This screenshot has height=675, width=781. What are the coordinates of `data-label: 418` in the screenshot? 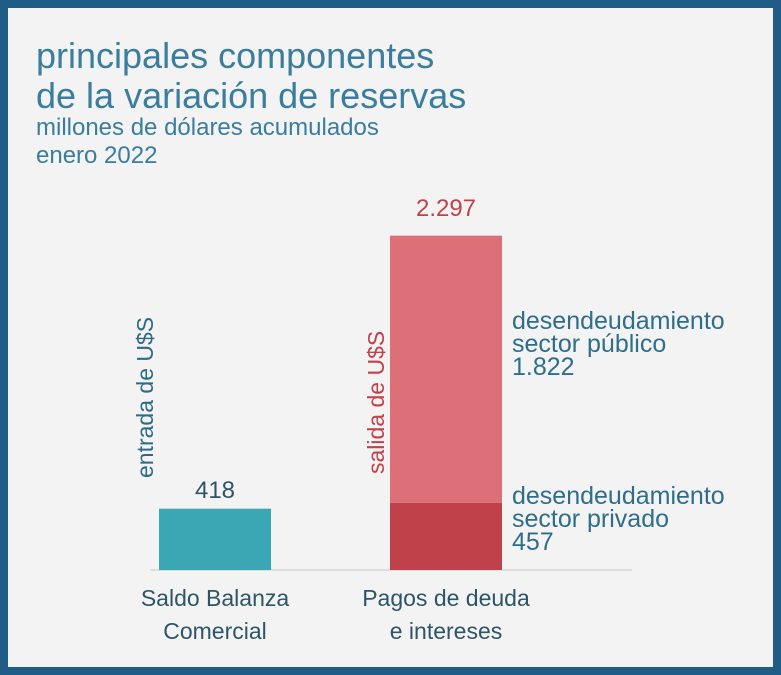 It's located at (215, 490).